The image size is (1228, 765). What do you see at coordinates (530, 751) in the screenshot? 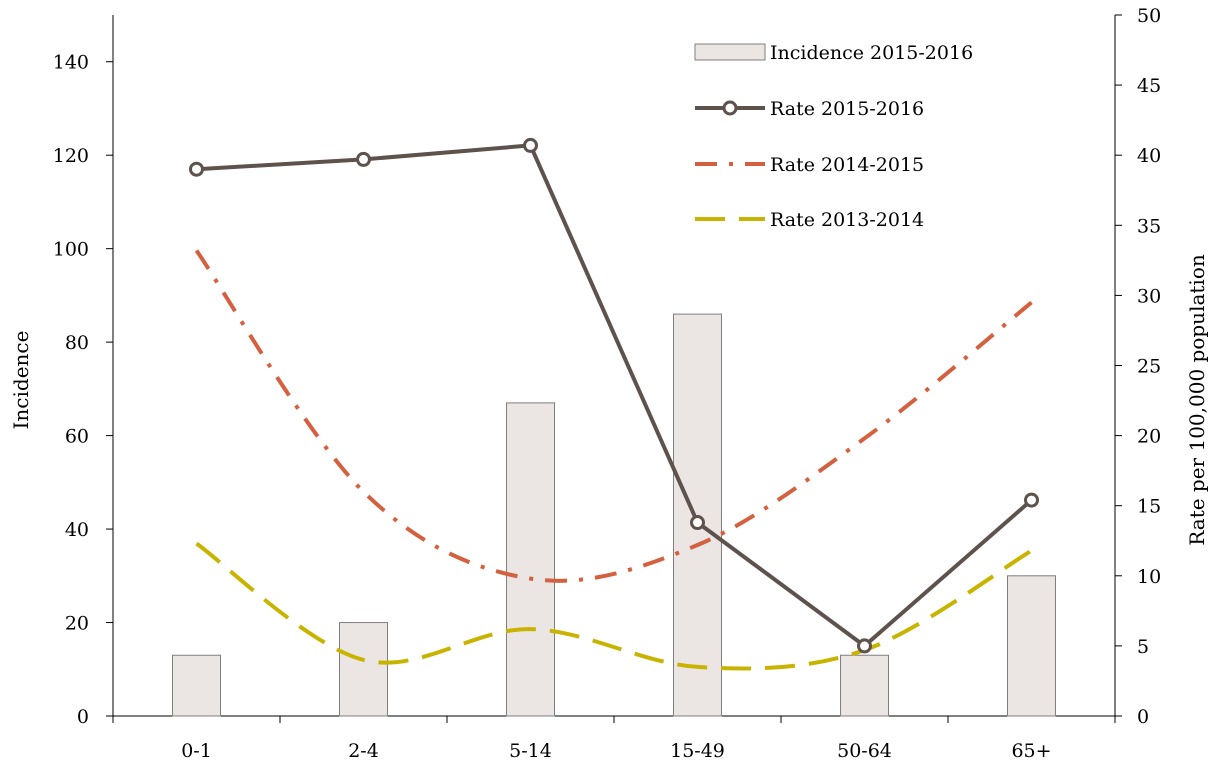
I see `x-tick-label: 5-14` at bounding box center [530, 751].